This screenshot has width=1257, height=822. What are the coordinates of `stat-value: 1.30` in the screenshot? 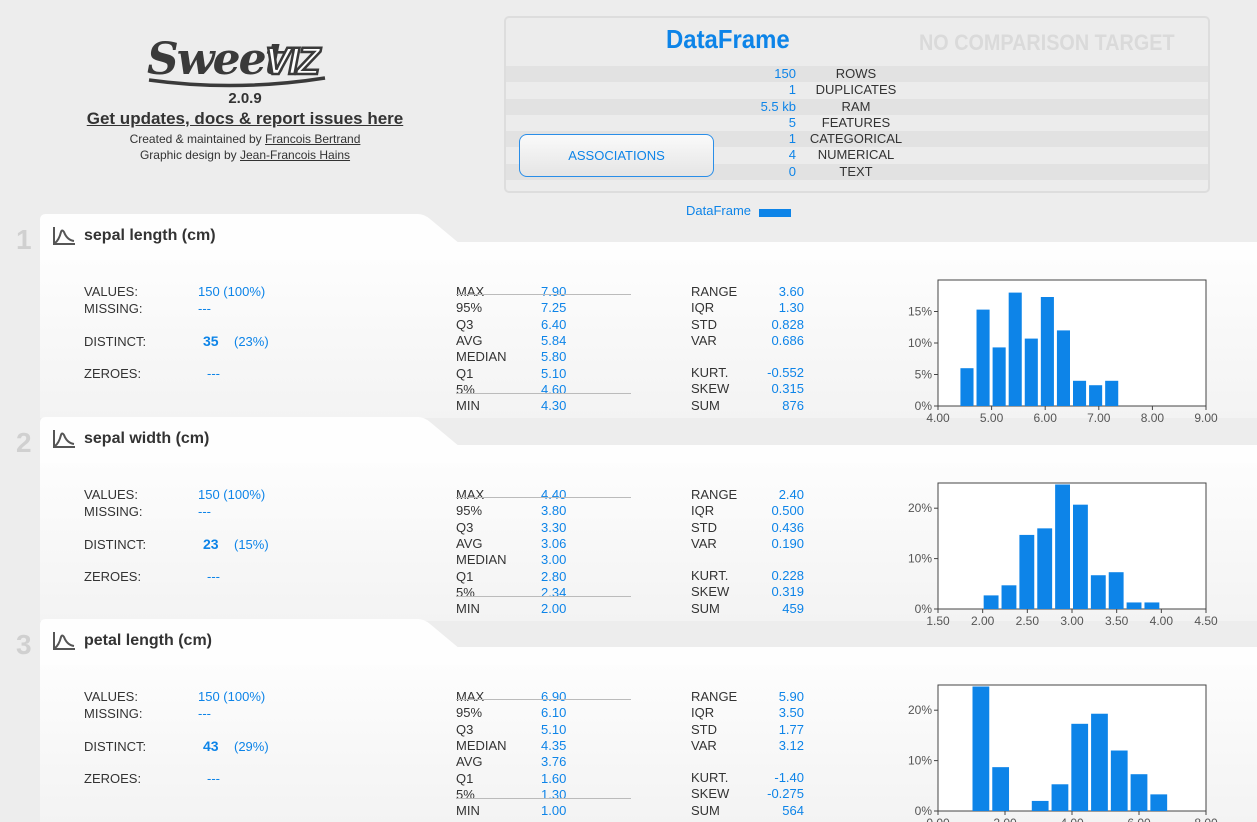 It's located at (791, 308).